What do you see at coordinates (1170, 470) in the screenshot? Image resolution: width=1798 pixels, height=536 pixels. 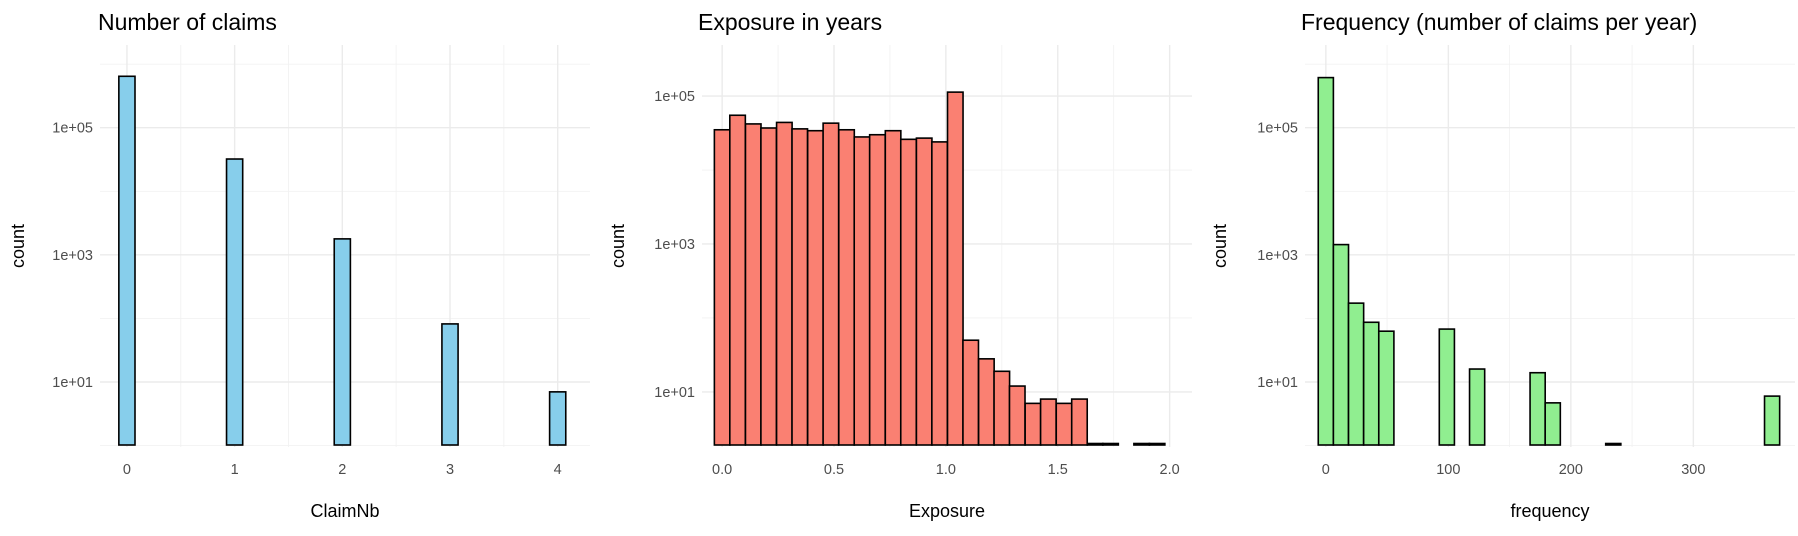 I see `x-tick-label: 2.0` at bounding box center [1170, 470].